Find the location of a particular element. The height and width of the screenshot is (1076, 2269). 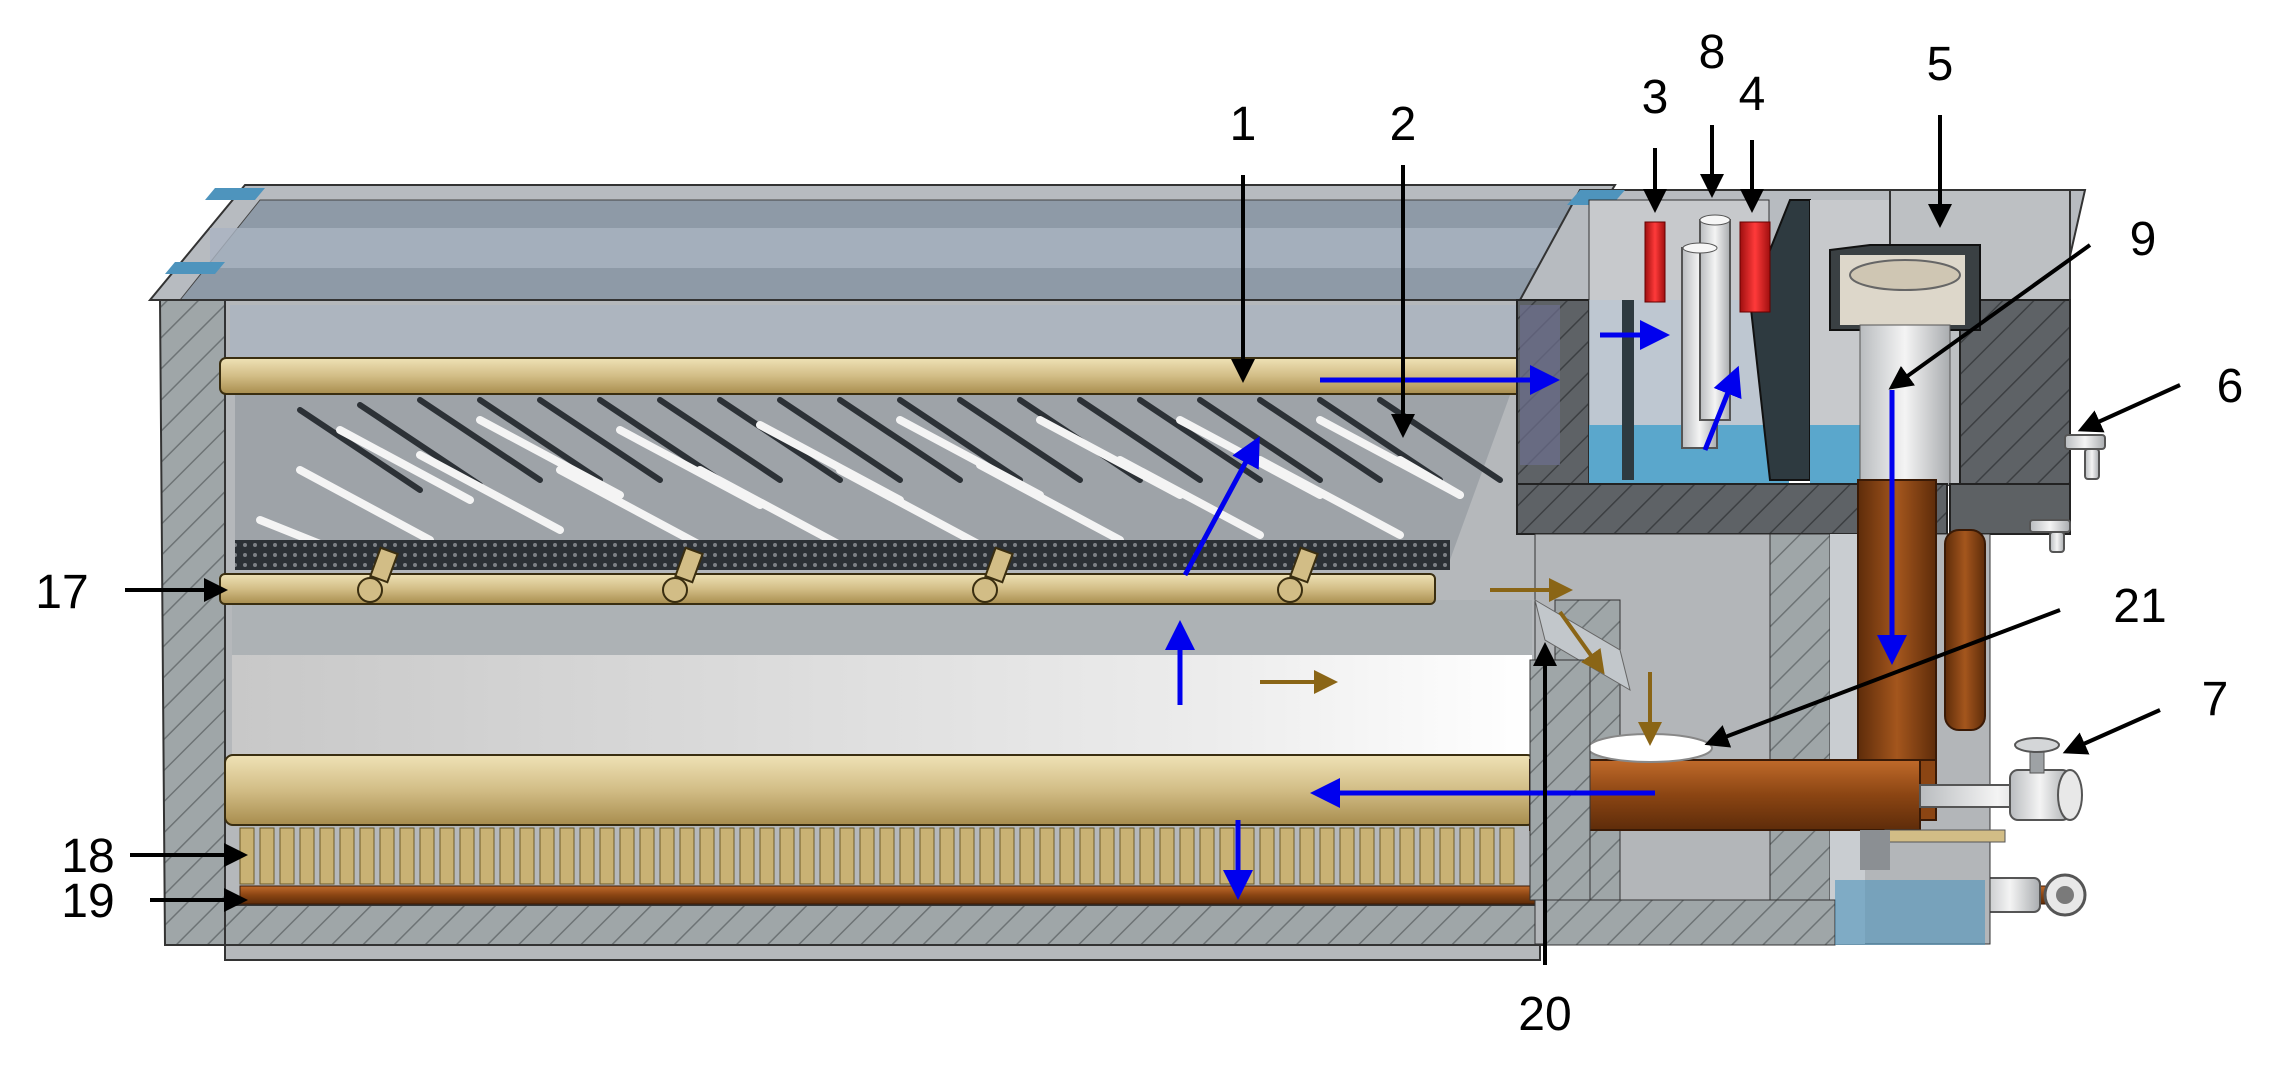

bottom-collector-pipe is located at coordinates (880, 819).